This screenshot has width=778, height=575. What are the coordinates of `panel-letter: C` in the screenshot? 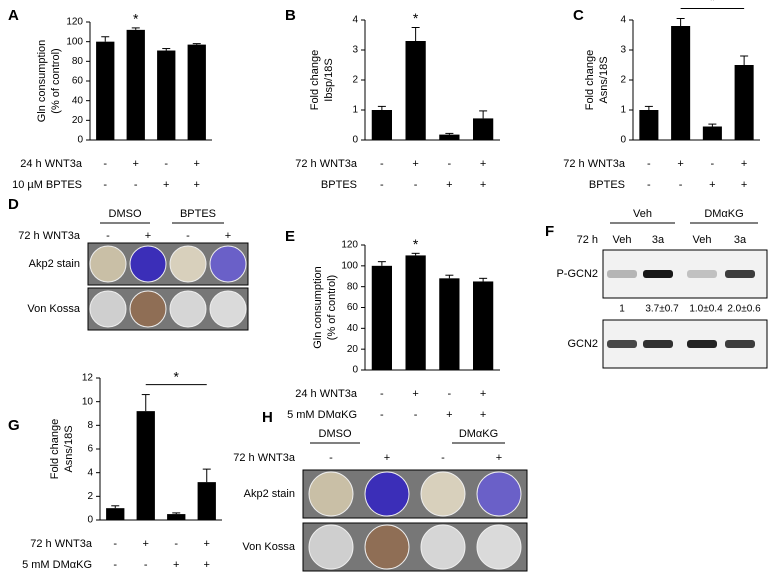 It's located at (578, 15).